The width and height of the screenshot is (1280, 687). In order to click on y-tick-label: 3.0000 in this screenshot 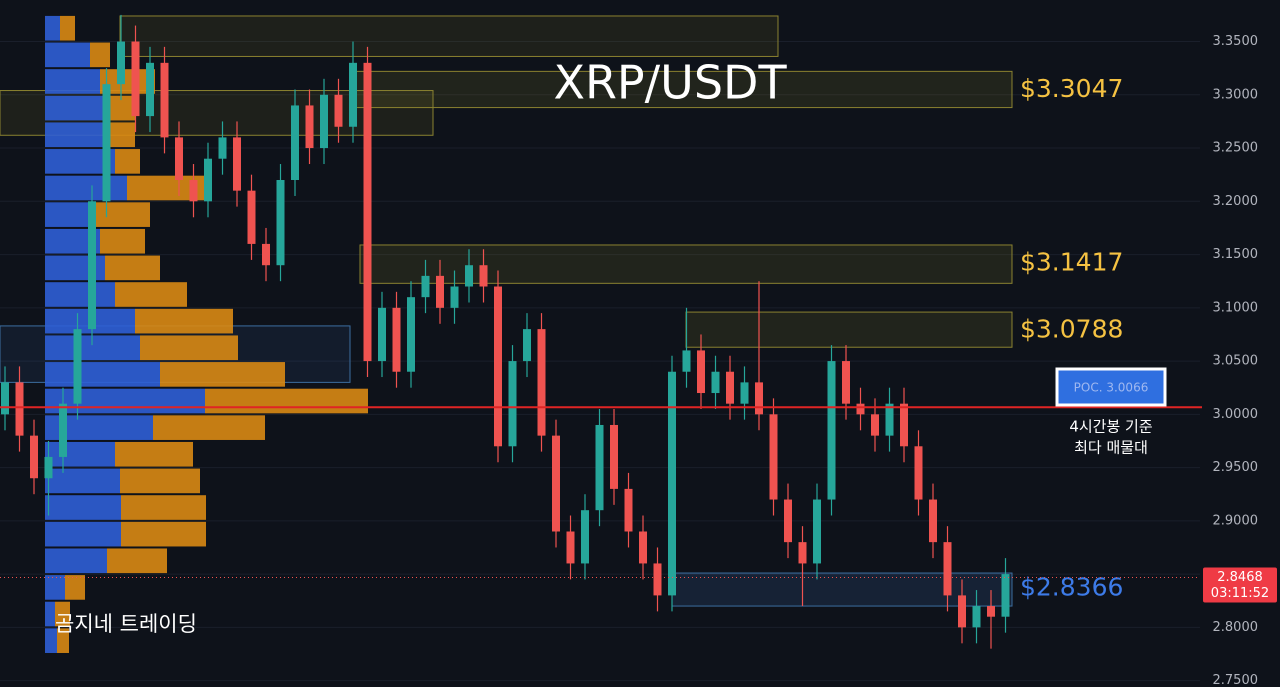, I will do `click(1236, 414)`.